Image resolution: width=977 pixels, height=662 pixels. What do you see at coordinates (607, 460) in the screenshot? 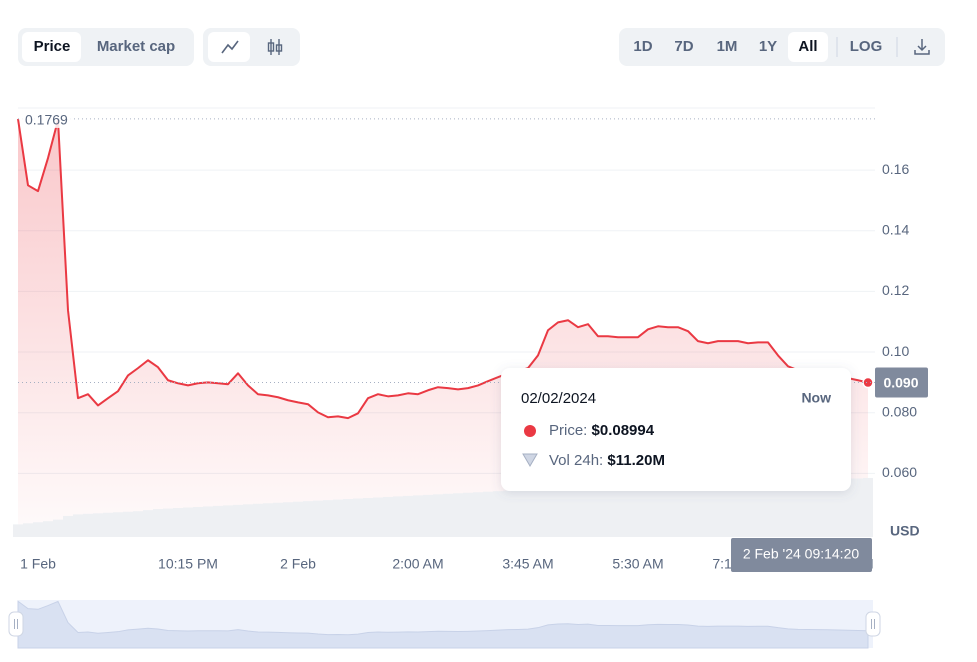
I see `tooltip-volume-label: Vol 24h: $11.20M` at bounding box center [607, 460].